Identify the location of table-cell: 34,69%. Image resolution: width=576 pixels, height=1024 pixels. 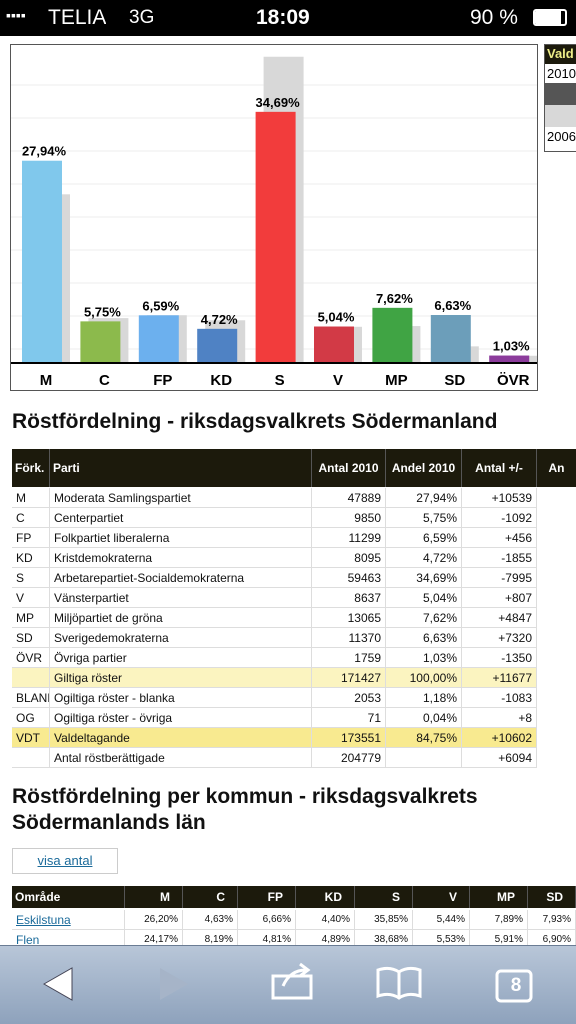
(424, 578).